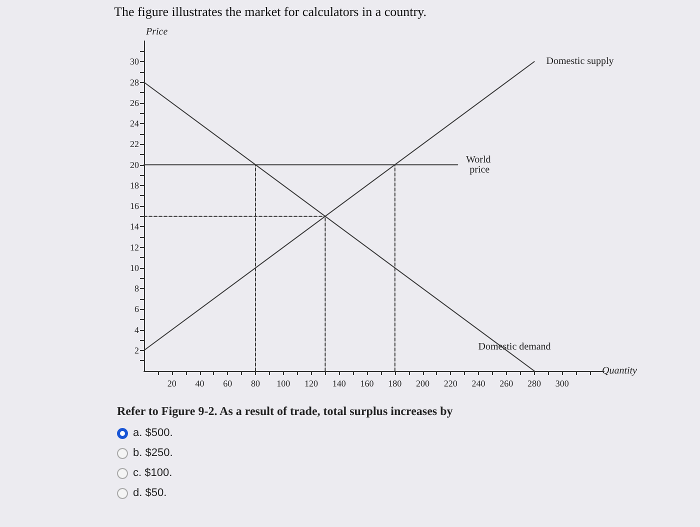  What do you see at coordinates (285, 411) in the screenshot?
I see `text: Refer to Figure 9-2. As a result of trade, total surplus increases by` at bounding box center [285, 411].